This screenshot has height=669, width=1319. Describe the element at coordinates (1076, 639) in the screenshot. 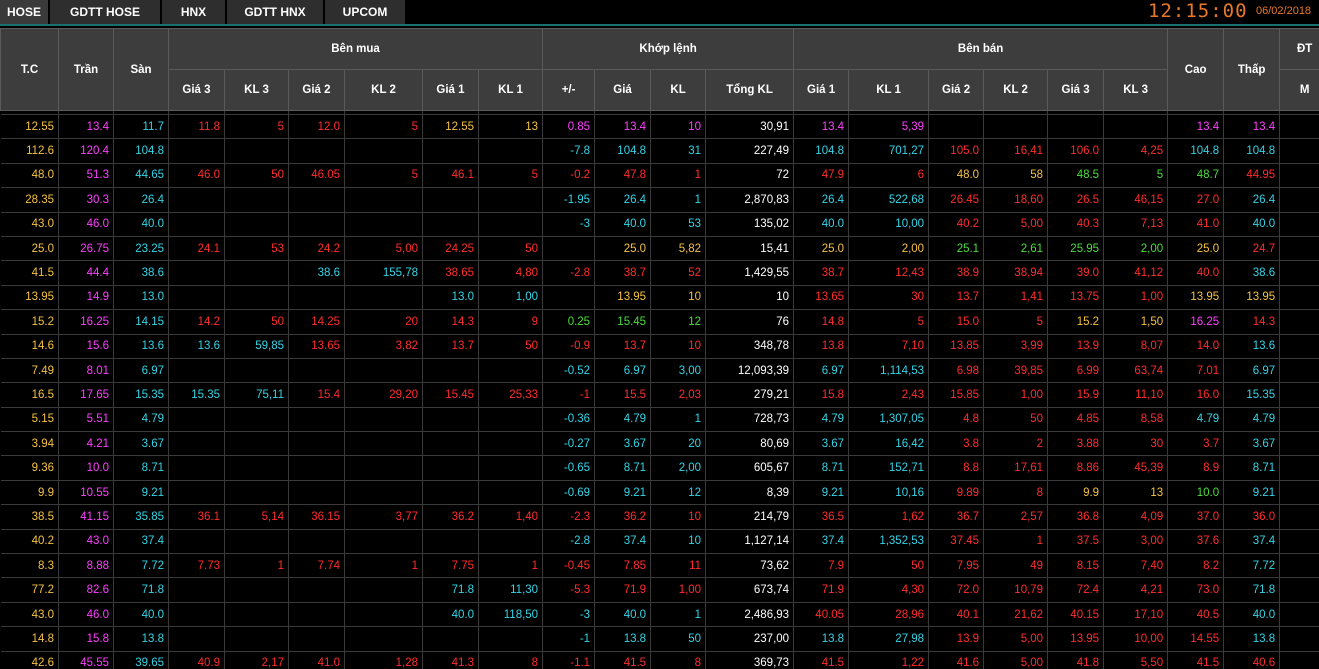

I see `cell-sell-price3: 13.95` at that location.